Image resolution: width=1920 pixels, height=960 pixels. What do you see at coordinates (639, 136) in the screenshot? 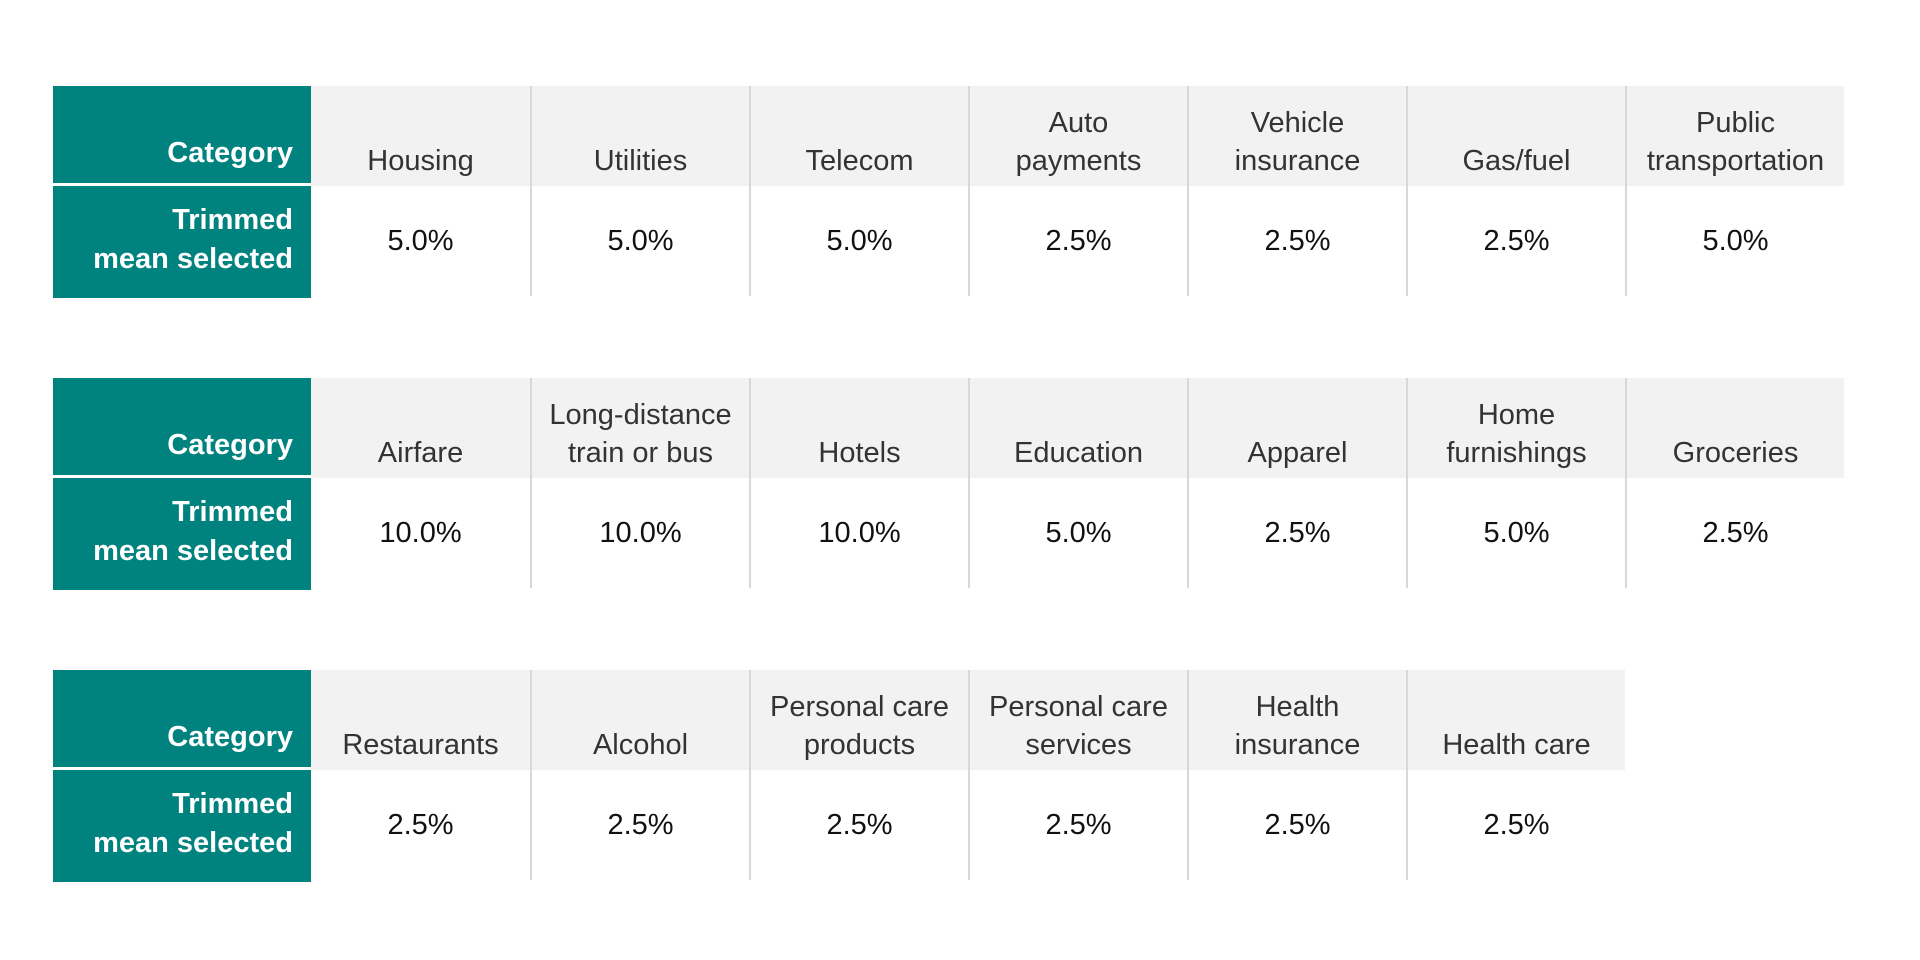
I see `category-cell: Utilities` at bounding box center [639, 136].